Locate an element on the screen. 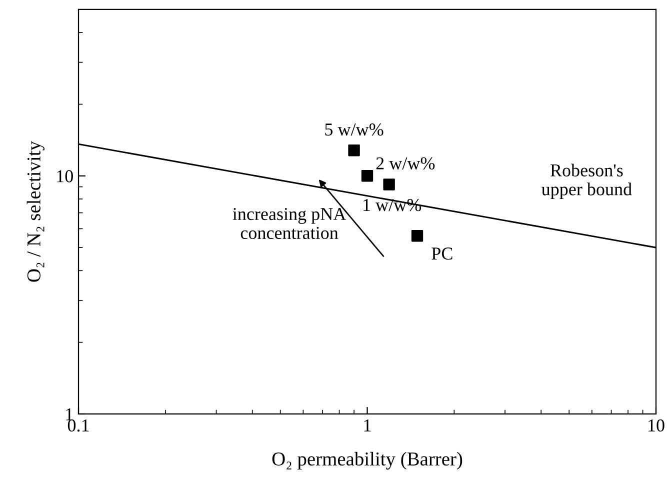 This screenshot has height=489, width=667. annotation: increasing pNA concentration is located at coordinates (289, 224).